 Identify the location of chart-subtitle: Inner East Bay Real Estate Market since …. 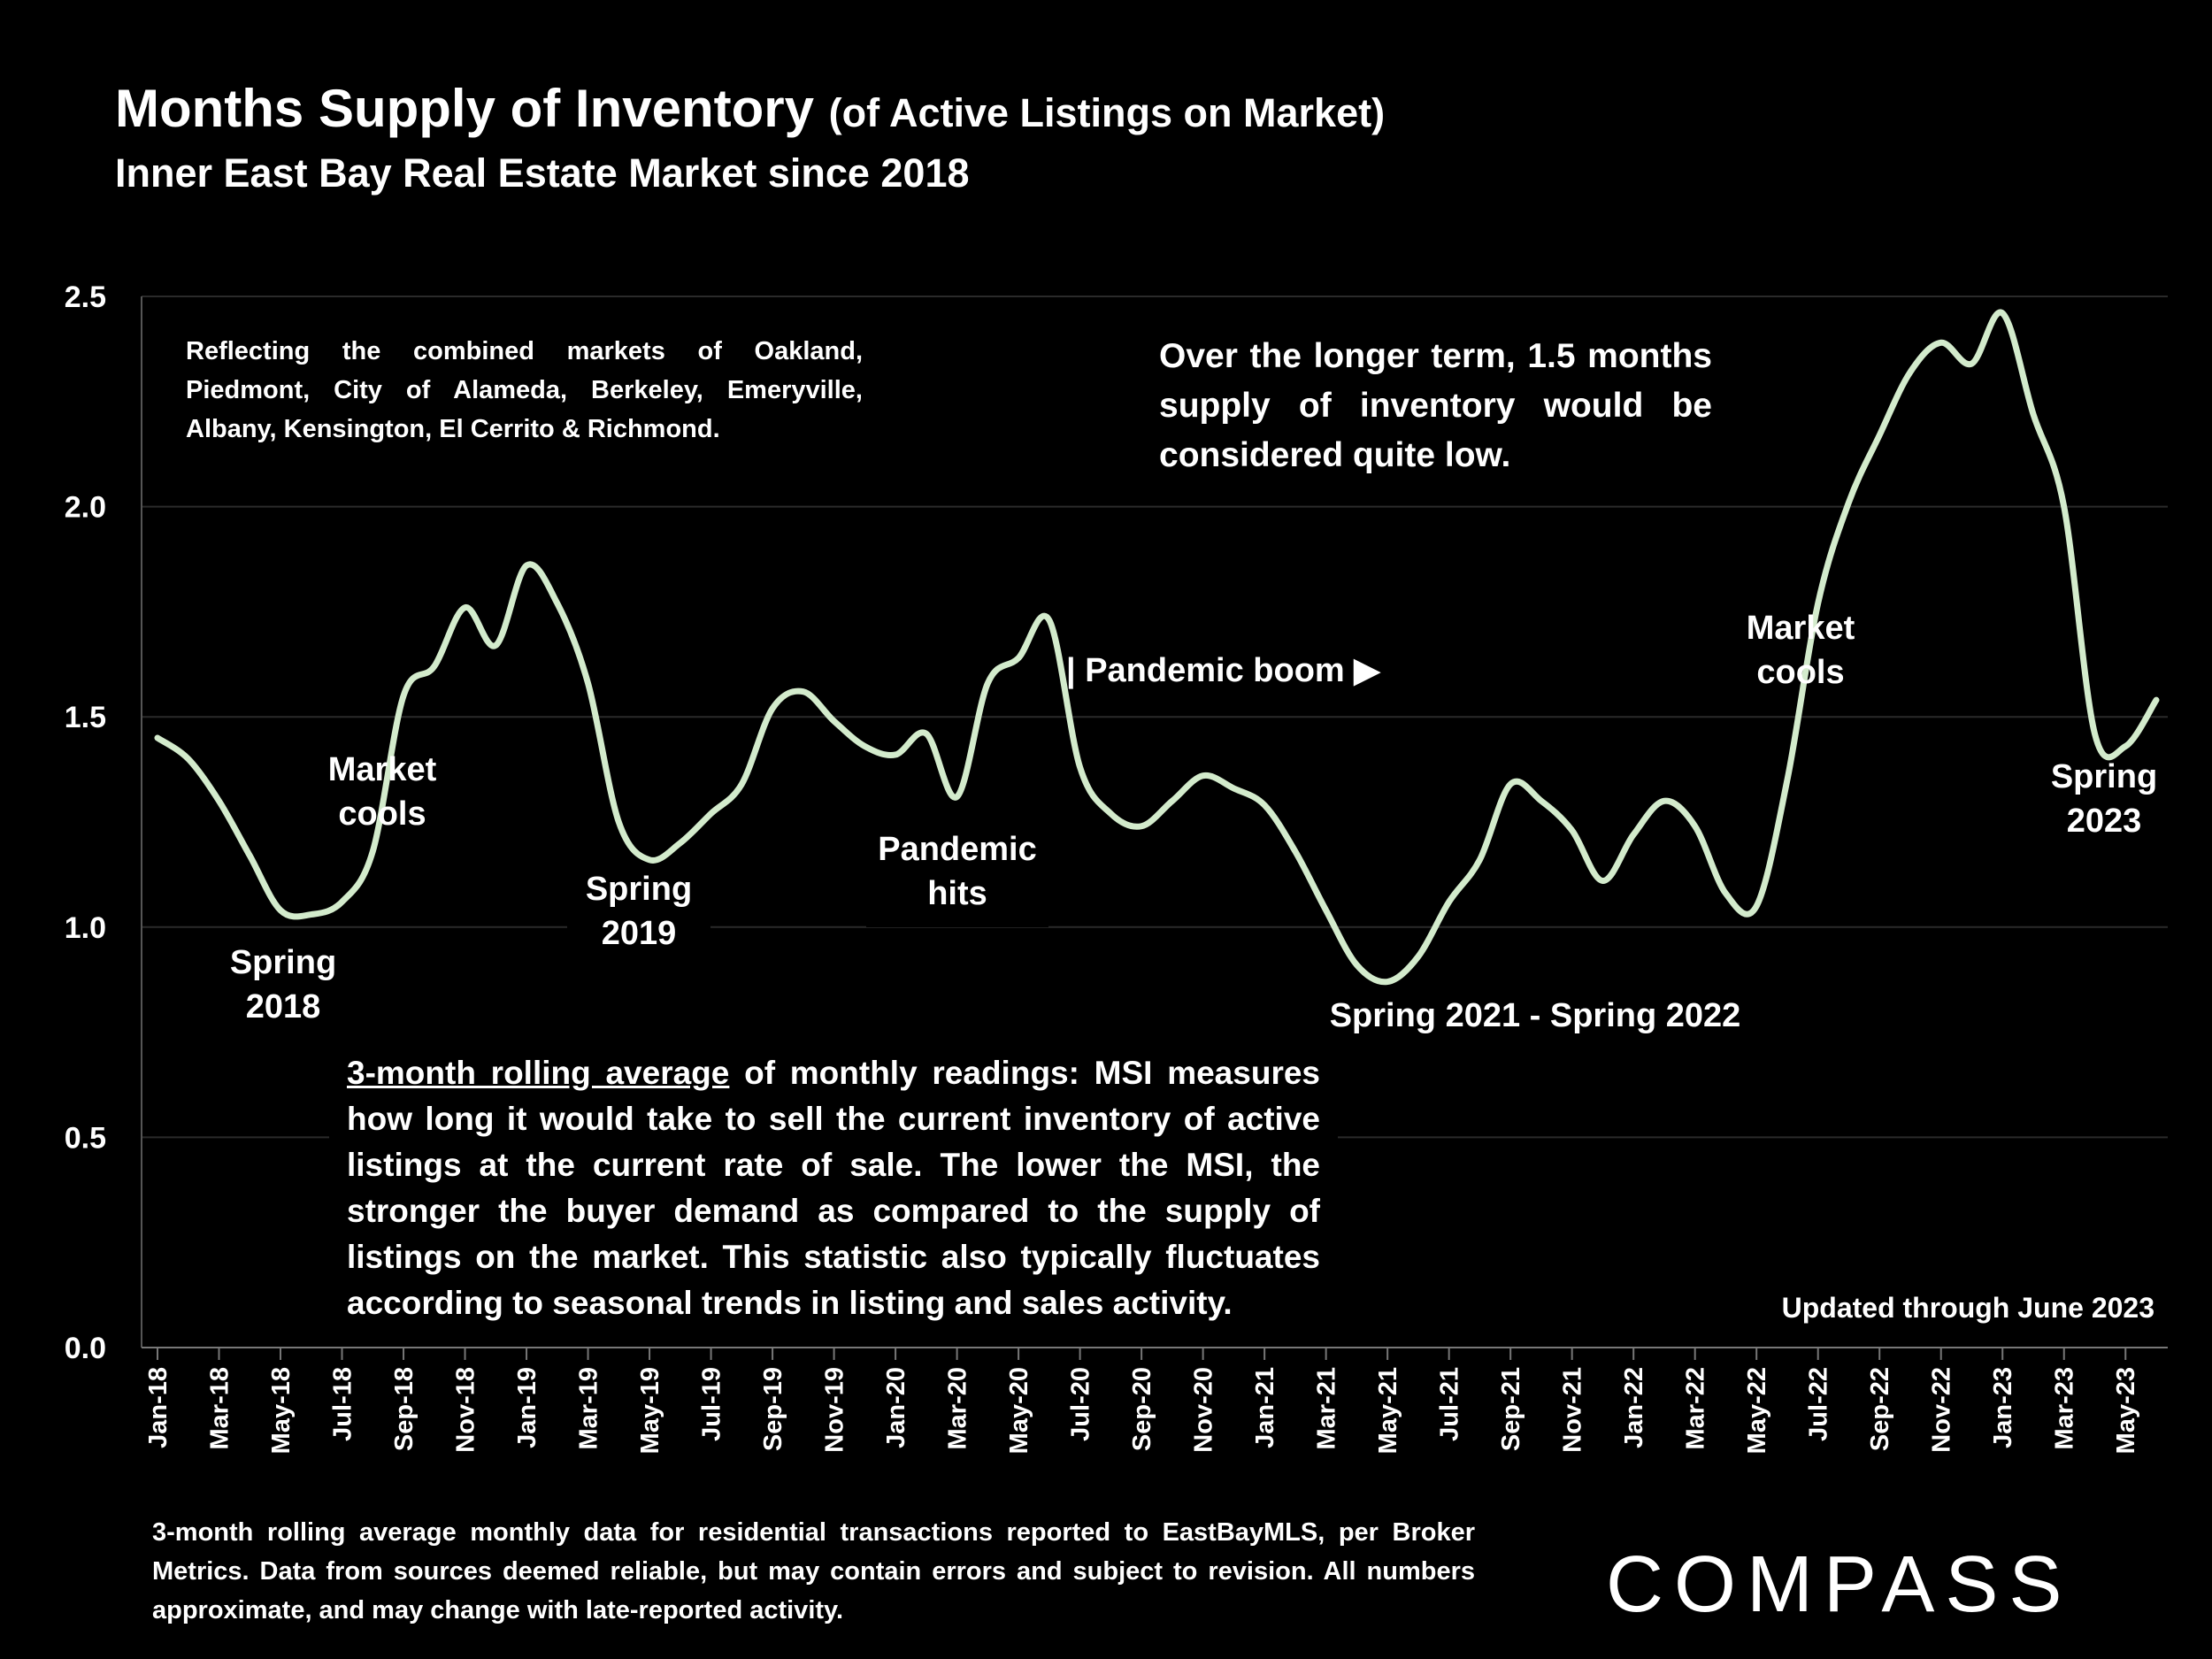
(543, 173).